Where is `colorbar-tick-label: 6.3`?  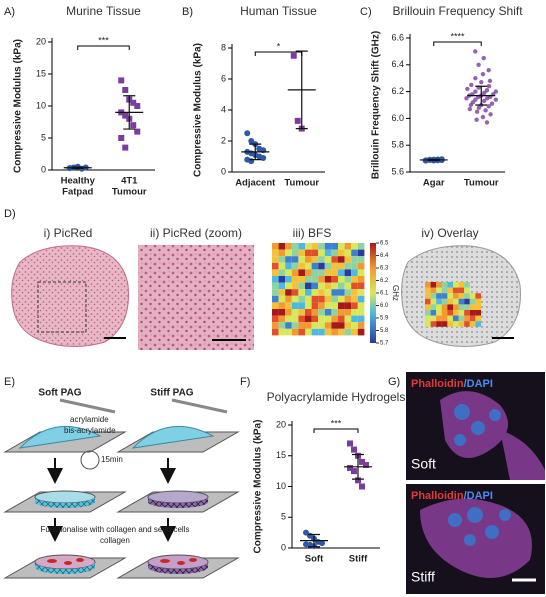 colorbar-tick-label: 6.3 is located at coordinates (384, 269).